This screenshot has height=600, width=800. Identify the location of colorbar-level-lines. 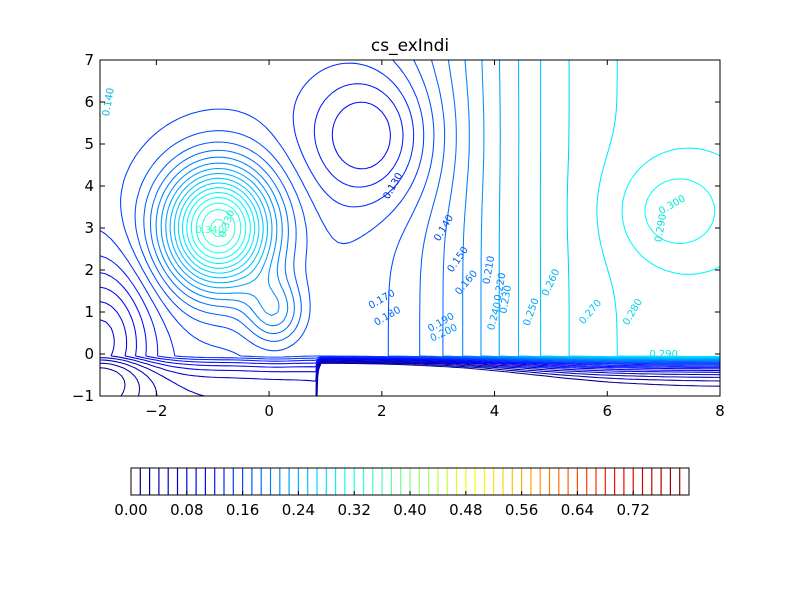
(410, 481).